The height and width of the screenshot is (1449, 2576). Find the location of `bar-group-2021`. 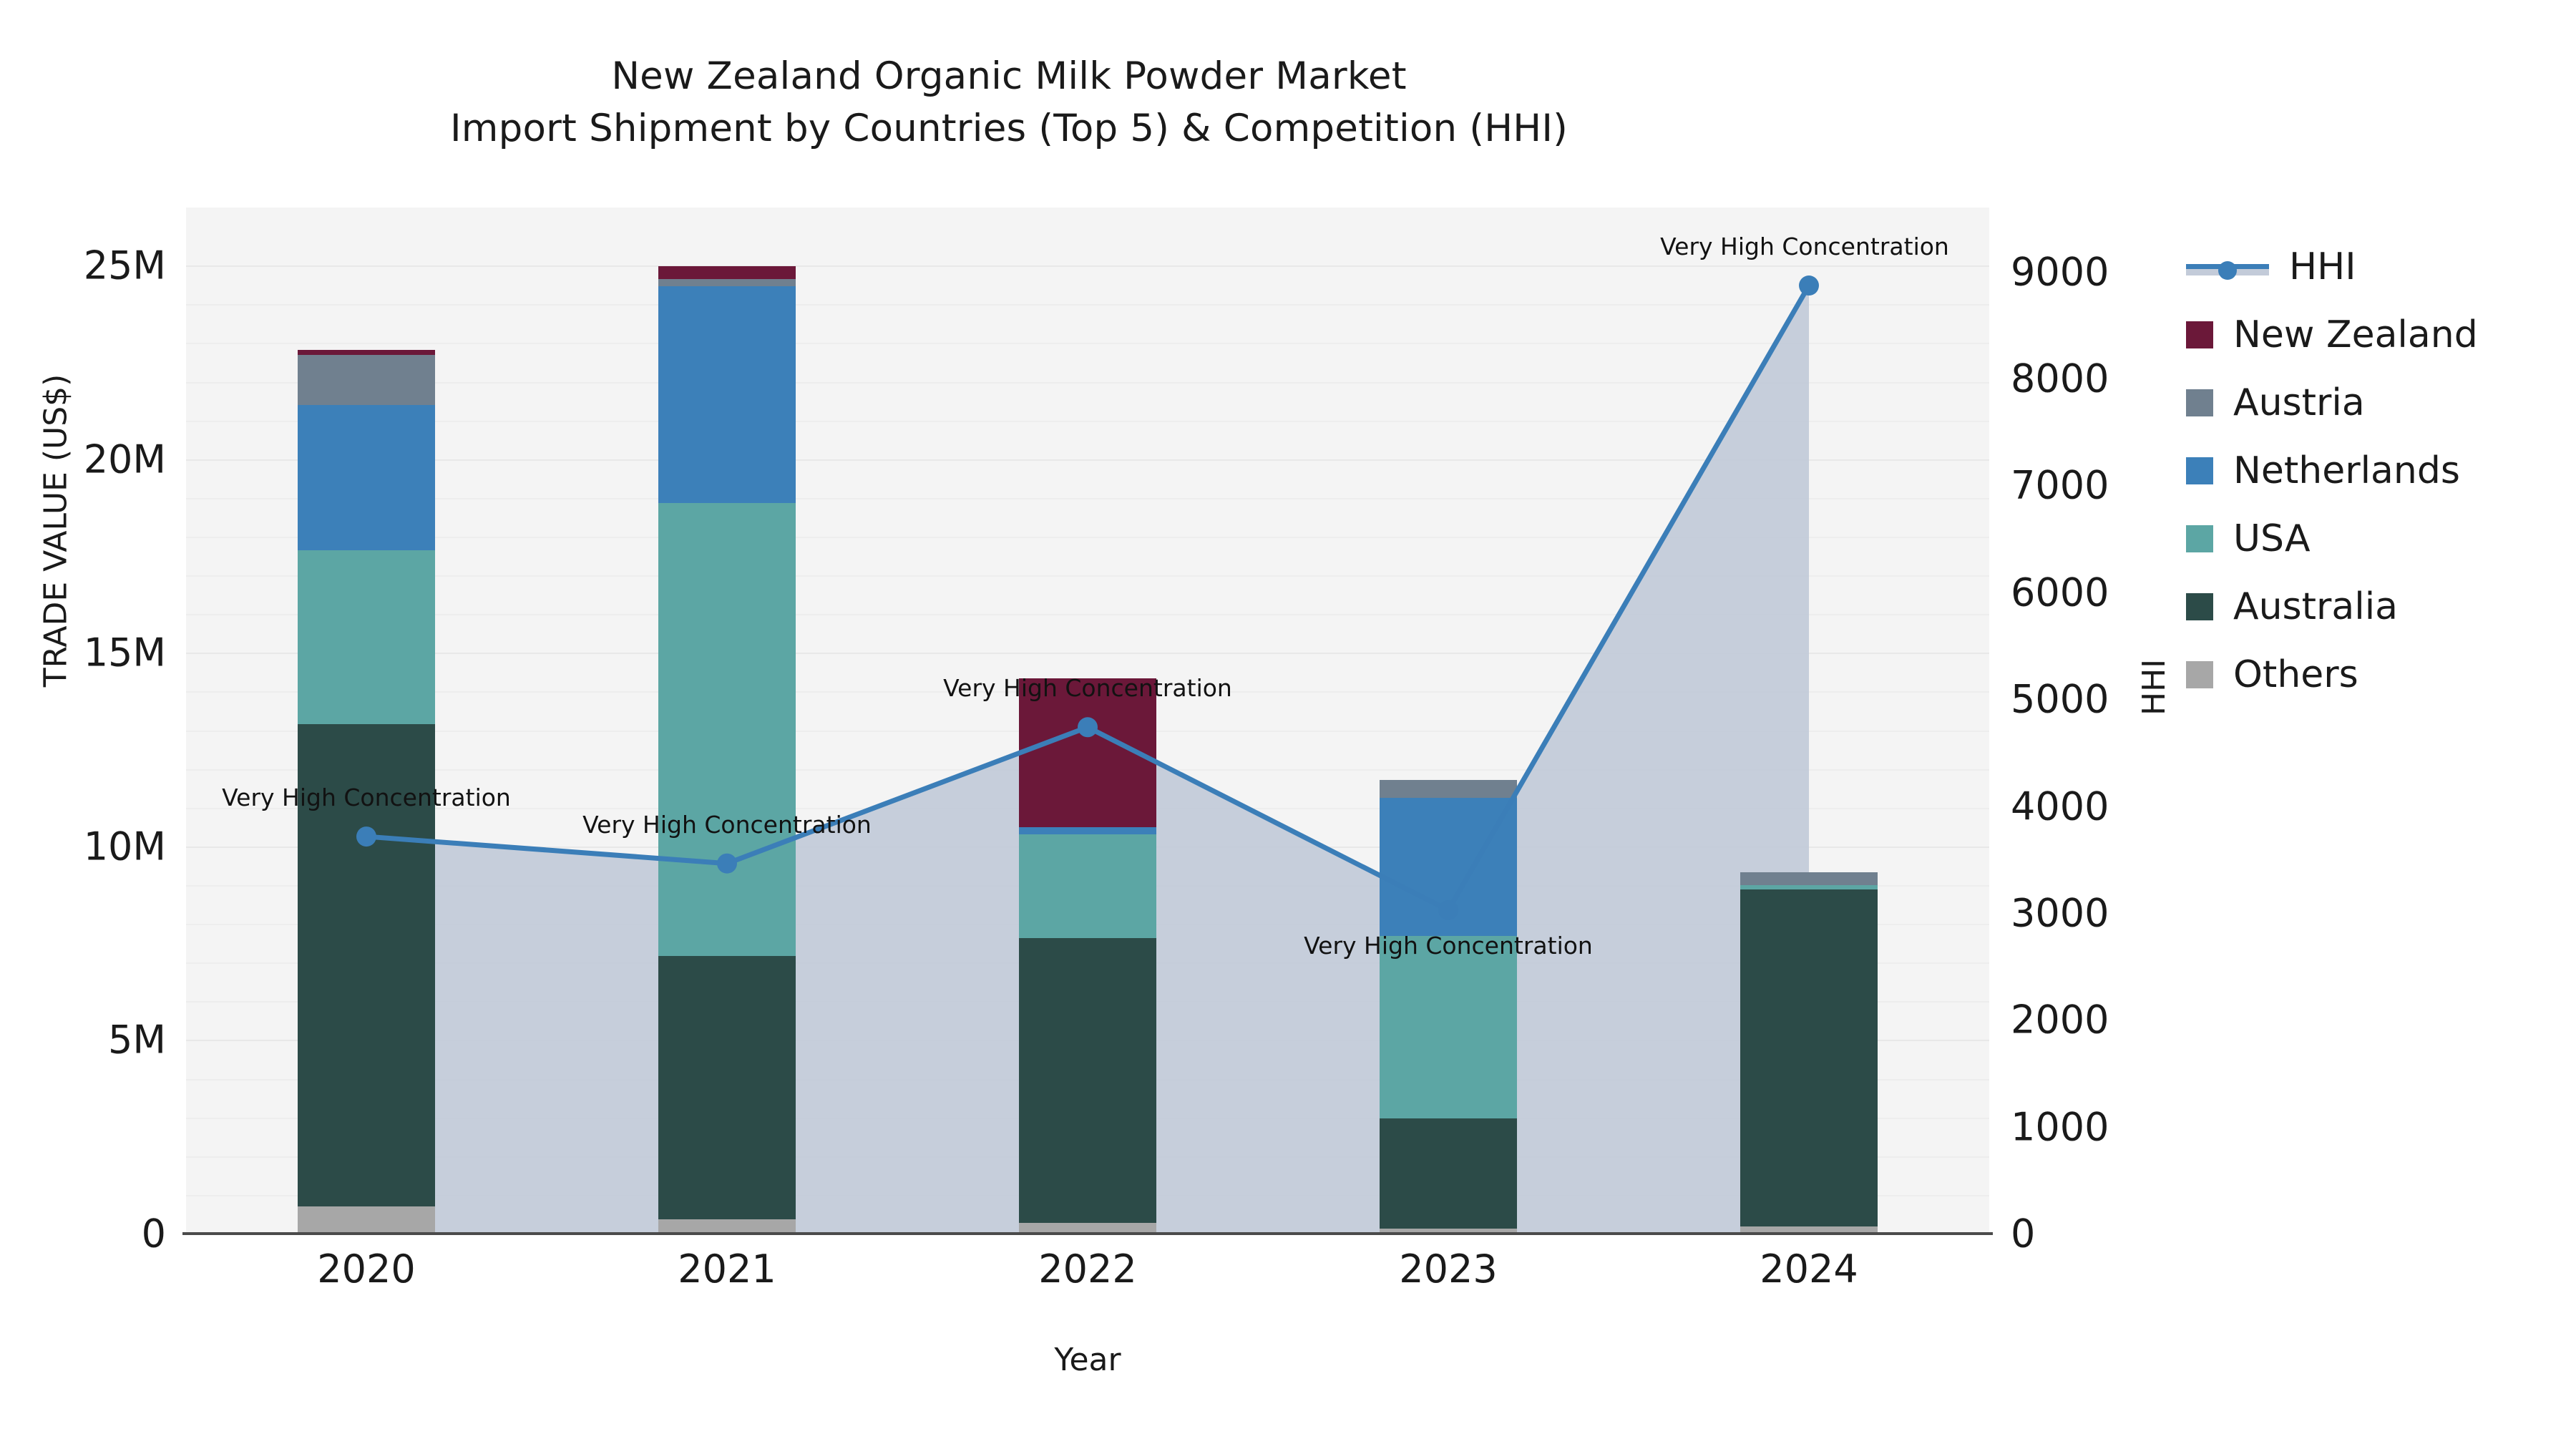

bar-group-2021 is located at coordinates (727, 721).